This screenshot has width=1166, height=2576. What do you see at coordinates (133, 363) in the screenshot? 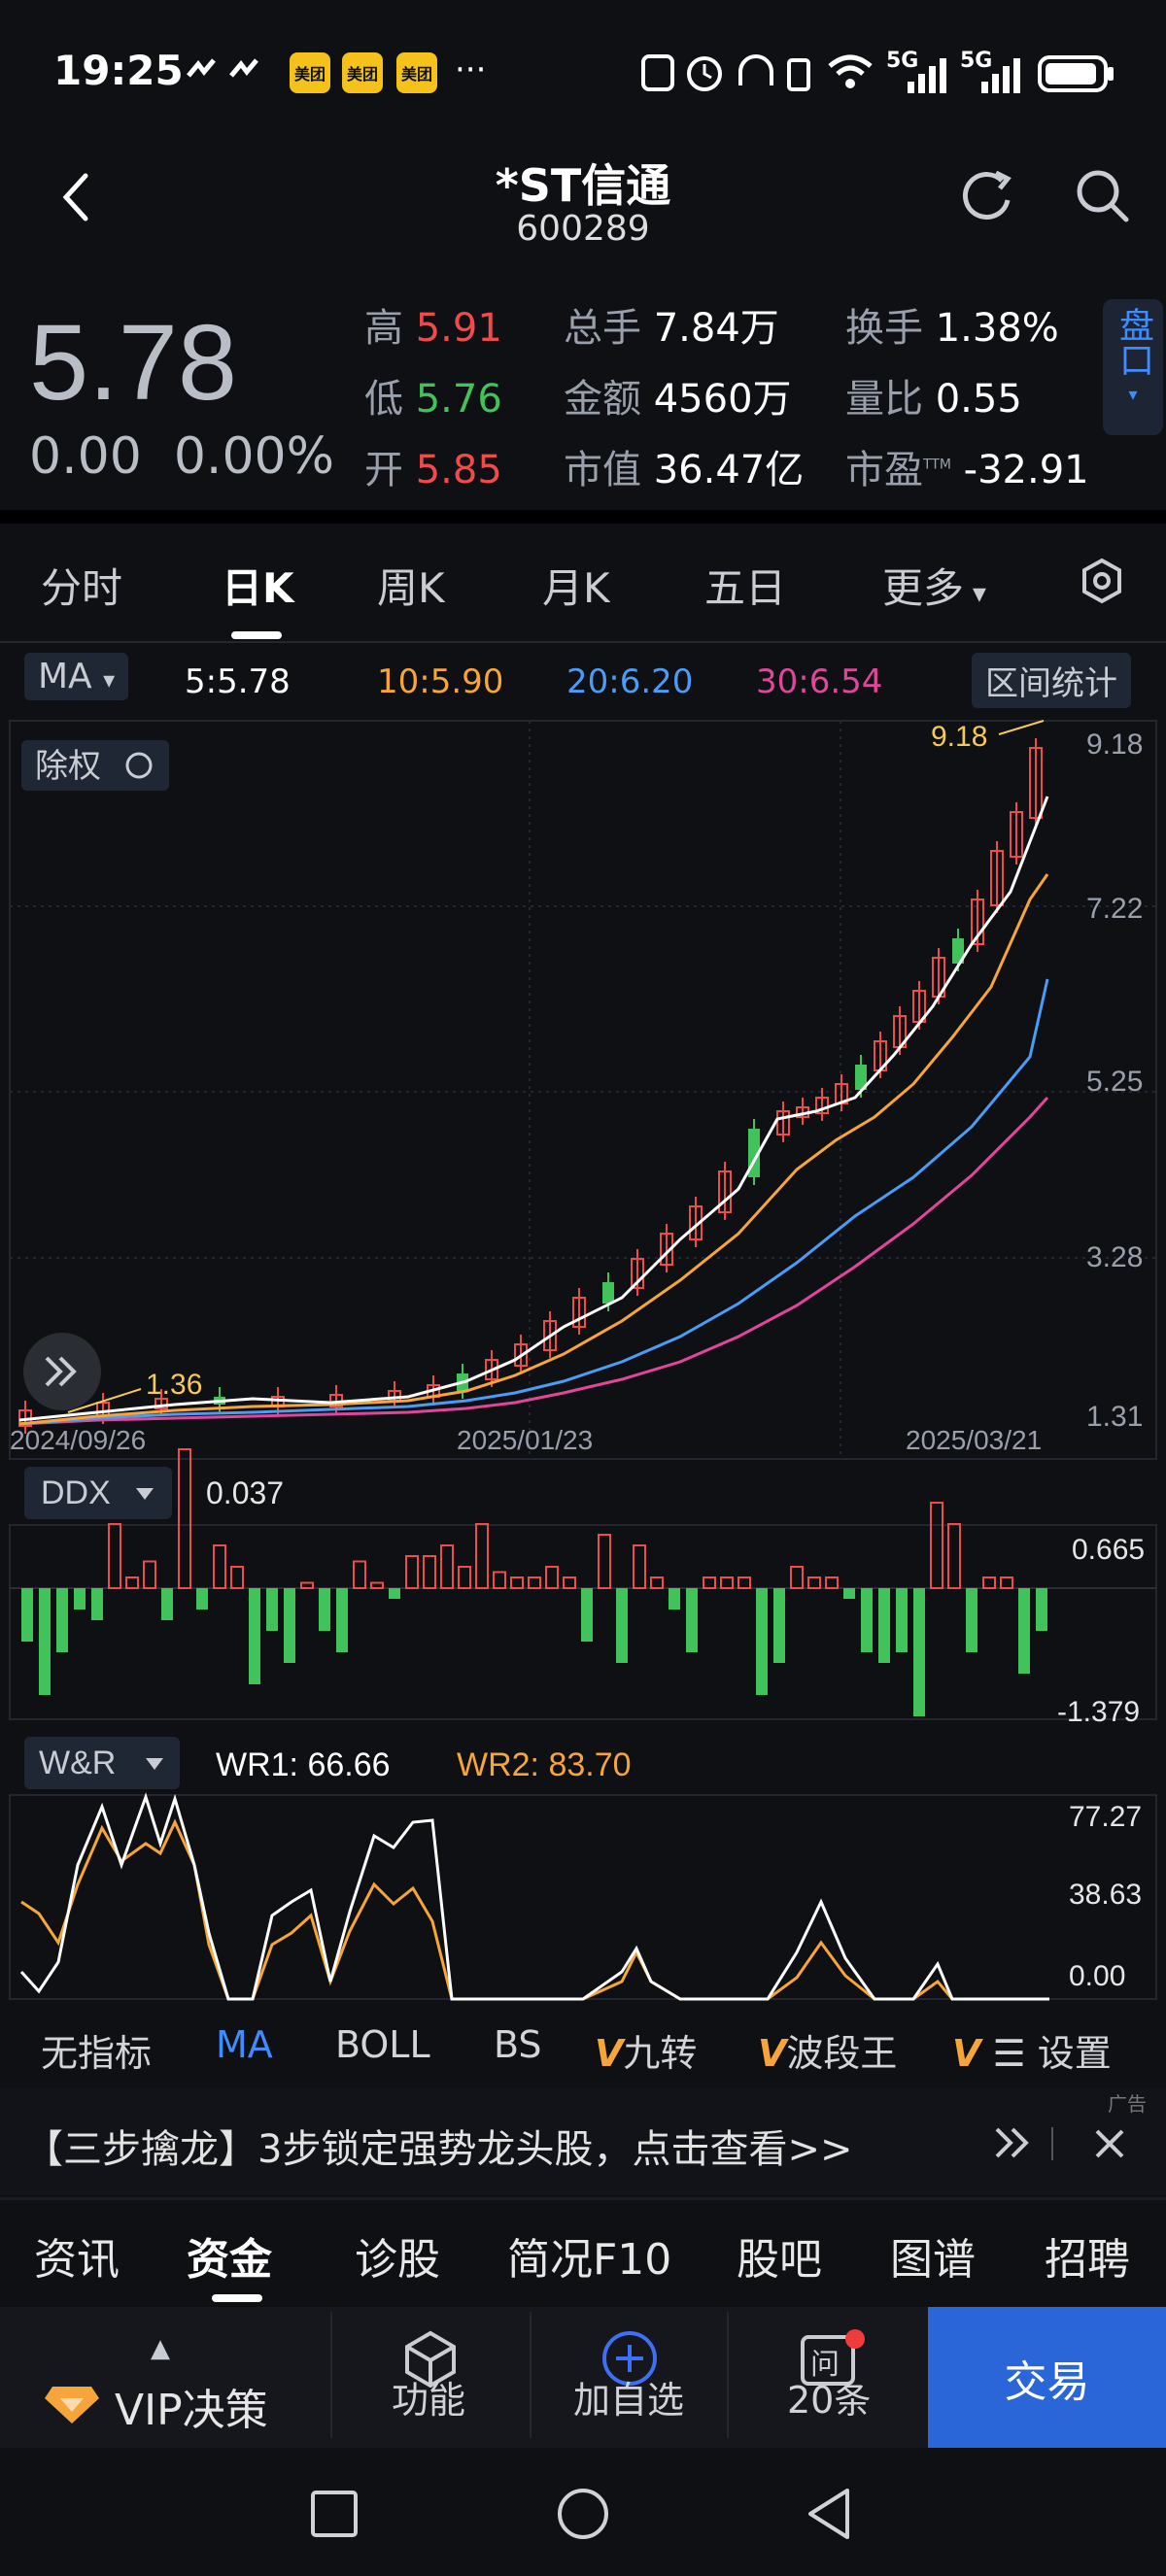
I see `current-price: 5.78` at bounding box center [133, 363].